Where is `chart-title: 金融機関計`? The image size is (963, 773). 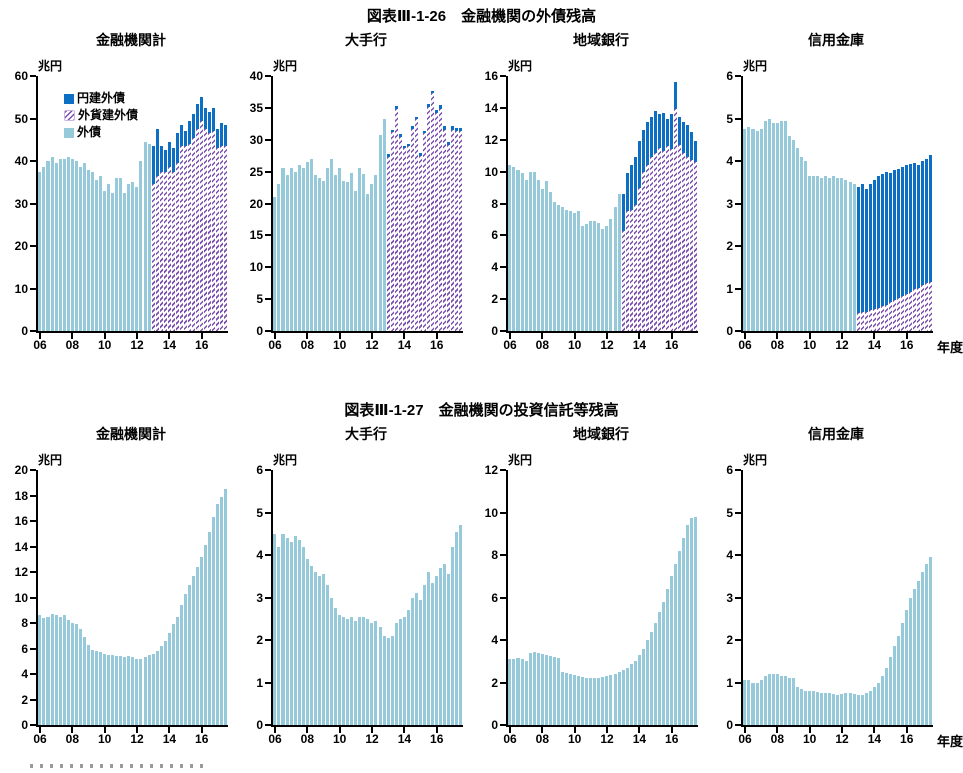
chart-title: 金融機関計 is located at coordinates (131, 434).